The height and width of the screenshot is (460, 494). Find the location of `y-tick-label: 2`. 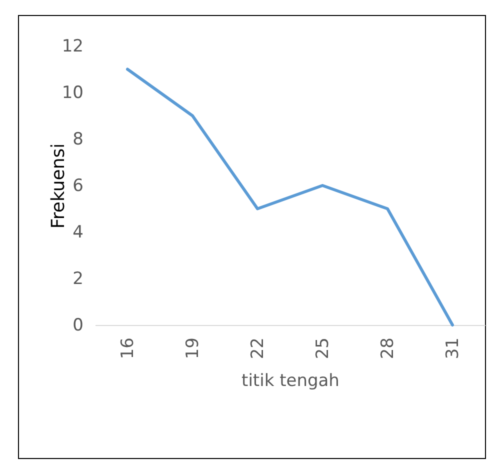

y-tick-label: 2 is located at coordinates (78, 279).